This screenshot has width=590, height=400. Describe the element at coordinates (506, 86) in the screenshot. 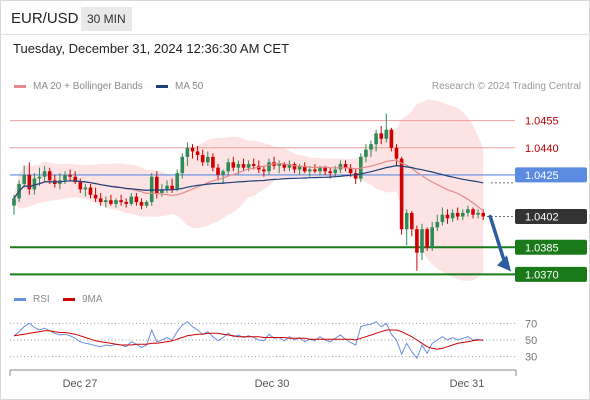

I see `credit-text: Research © 2024 Trading Central` at that location.